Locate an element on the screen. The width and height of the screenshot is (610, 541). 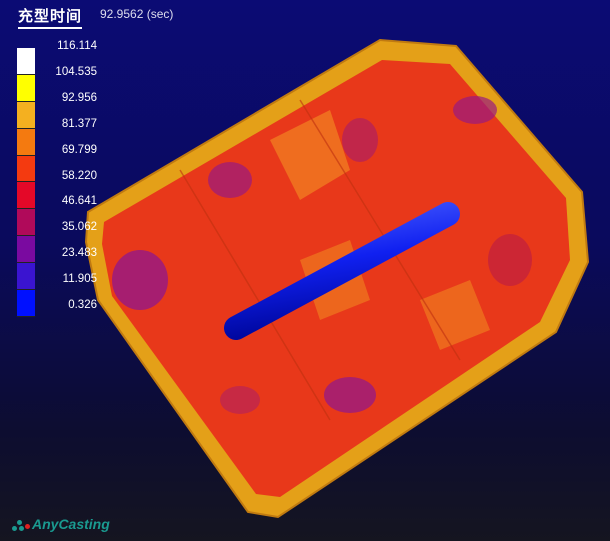
legend-label: 69.799 is located at coordinates (79, 149).